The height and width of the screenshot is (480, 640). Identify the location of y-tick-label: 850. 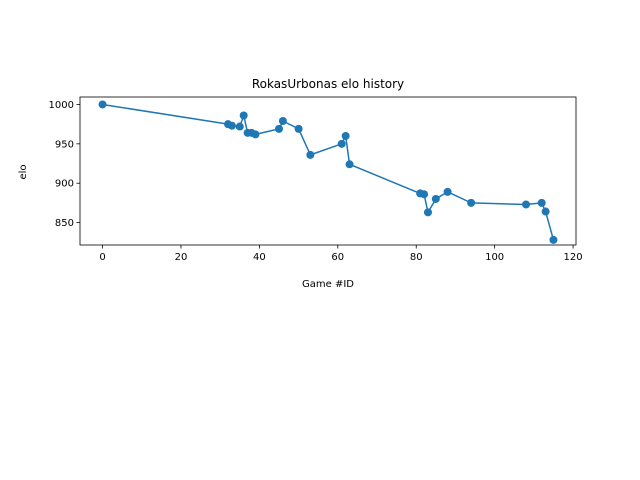
(64, 223).